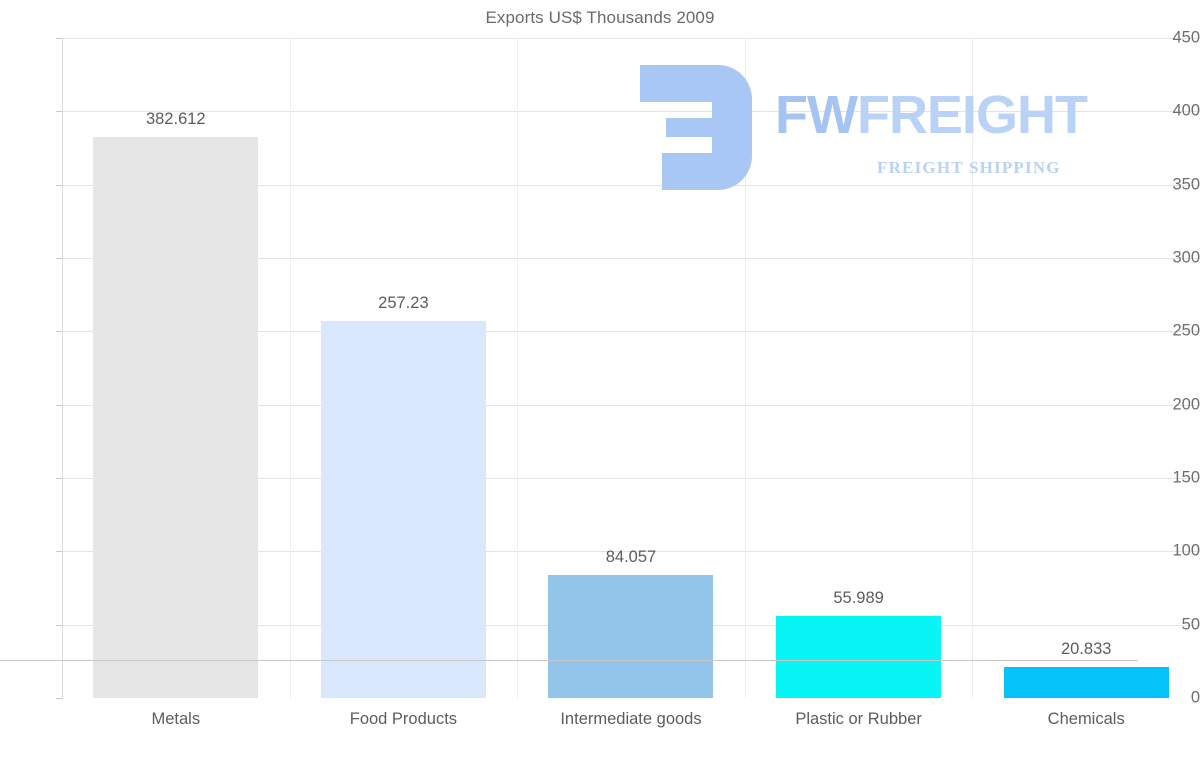 Image resolution: width=1200 pixels, height=763 pixels. What do you see at coordinates (1186, 404) in the screenshot?
I see `y-axis-tick-label: 200` at bounding box center [1186, 404].